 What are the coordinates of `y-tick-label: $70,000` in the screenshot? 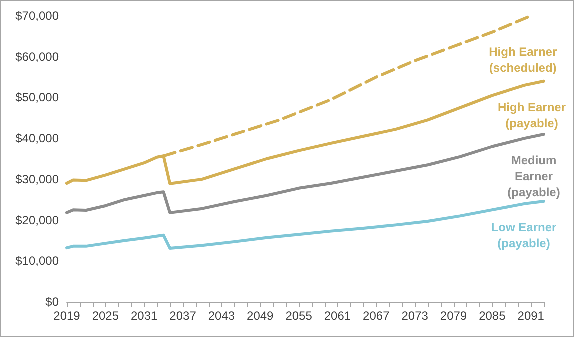 It's located at (38, 16).